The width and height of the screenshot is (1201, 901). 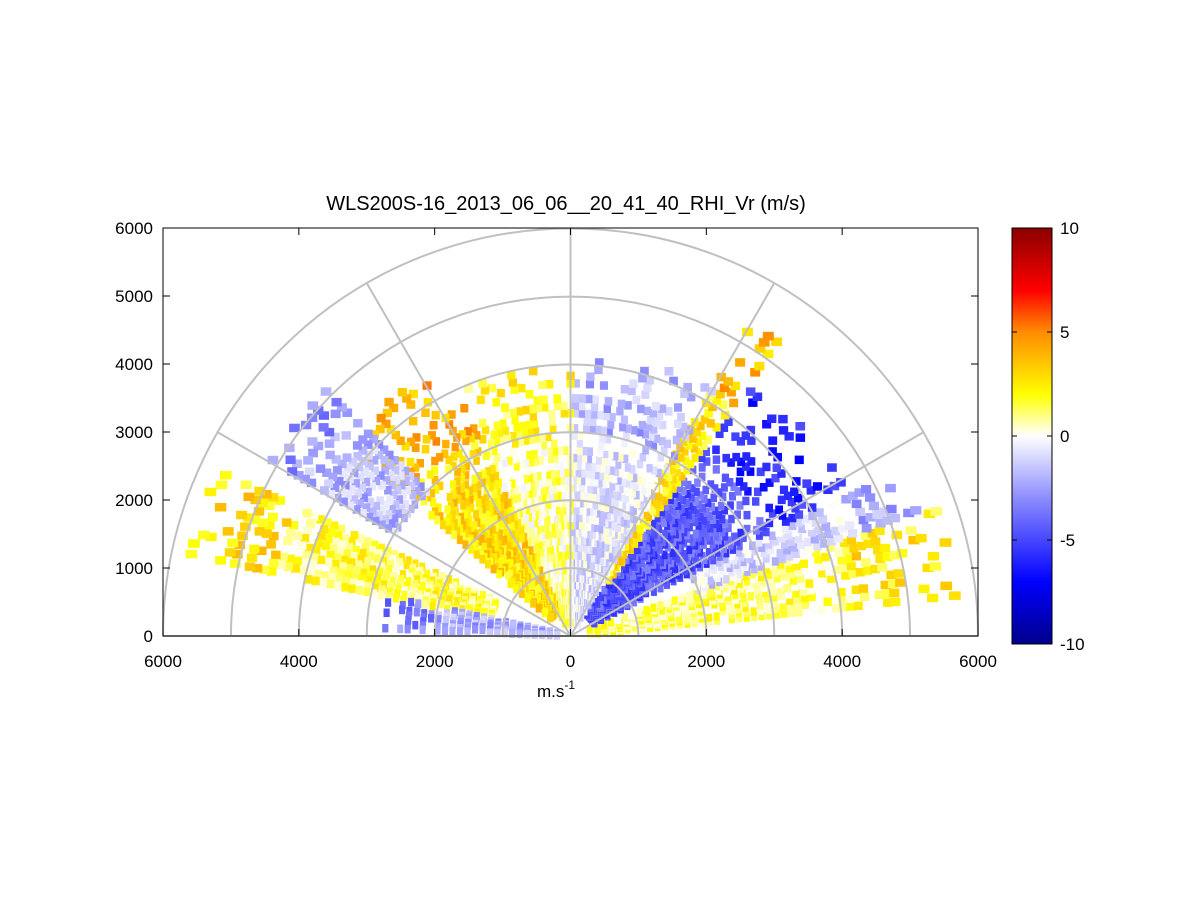 I want to click on x-tick-label: 0, so click(x=570, y=661).